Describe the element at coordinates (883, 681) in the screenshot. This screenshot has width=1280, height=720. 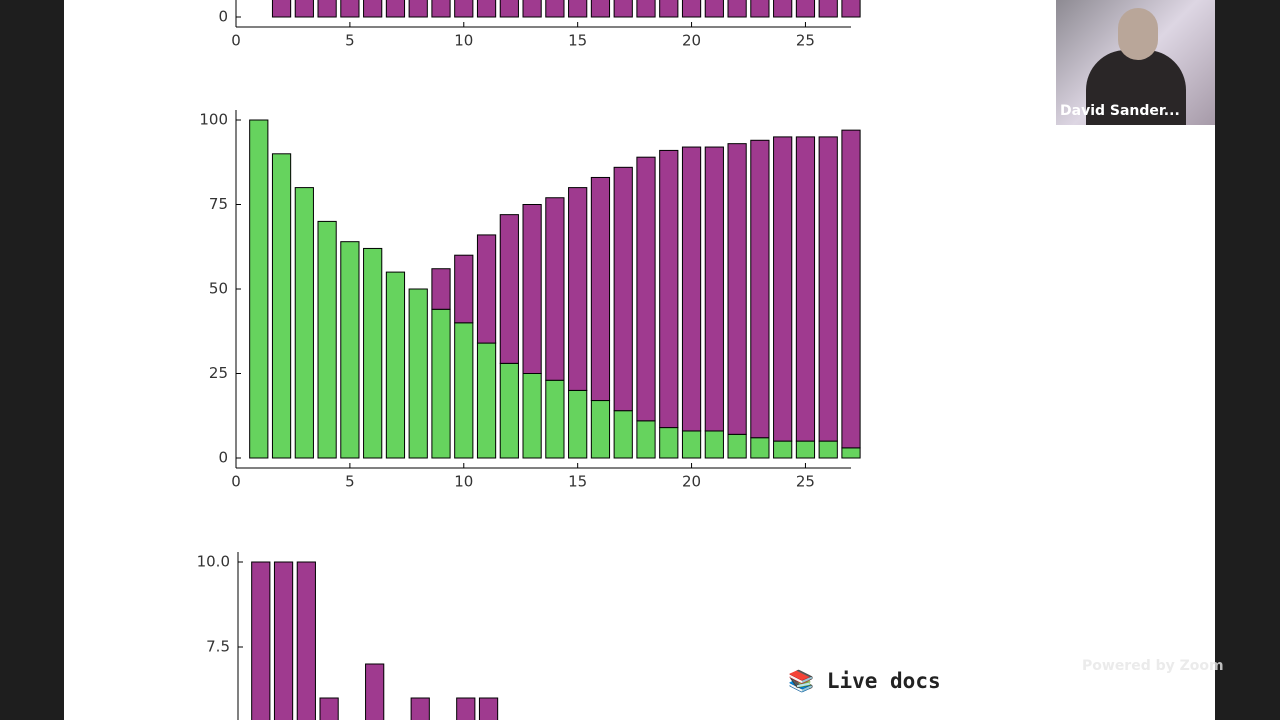
I see `live-docs-label: Live docs` at that location.